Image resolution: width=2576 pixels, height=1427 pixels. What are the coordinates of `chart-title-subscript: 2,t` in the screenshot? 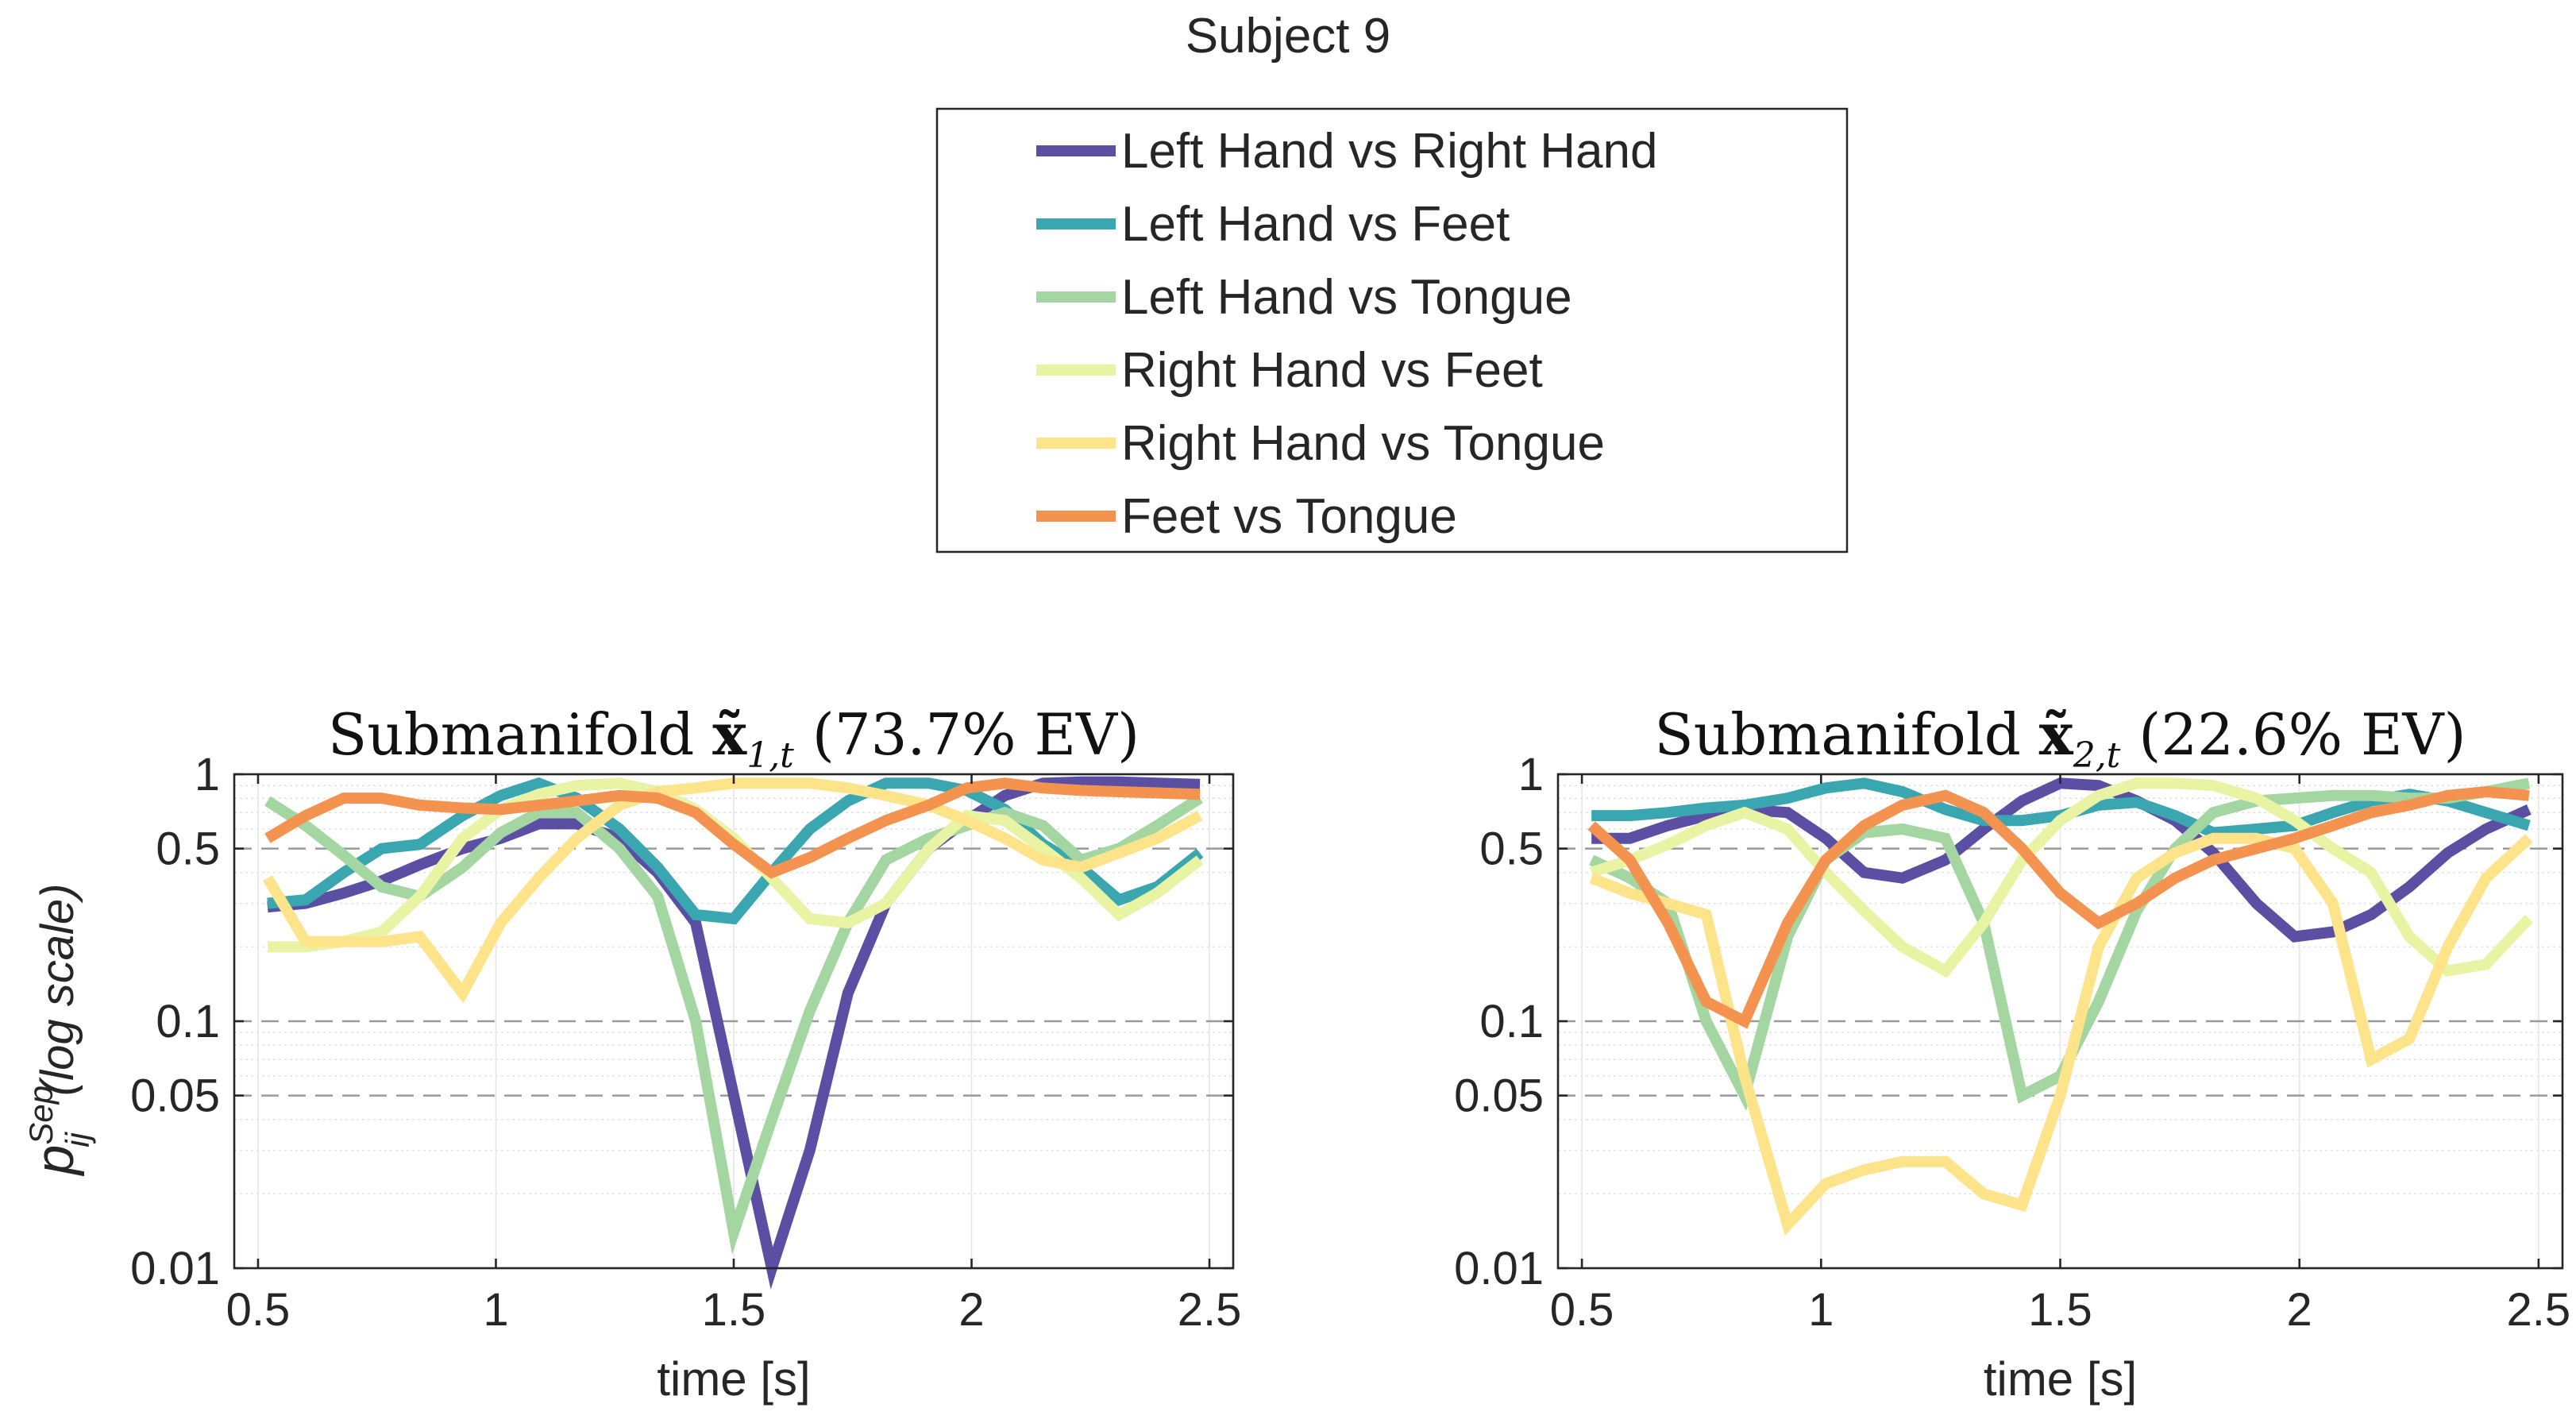 It's located at (2097, 755).